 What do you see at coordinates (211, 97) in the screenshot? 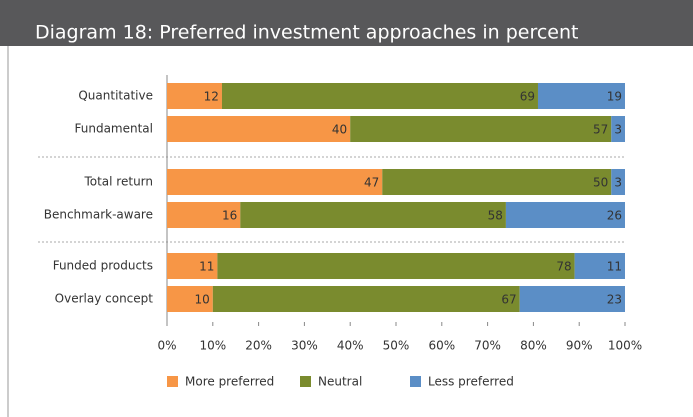
I see `data-label: 12` at bounding box center [211, 97].